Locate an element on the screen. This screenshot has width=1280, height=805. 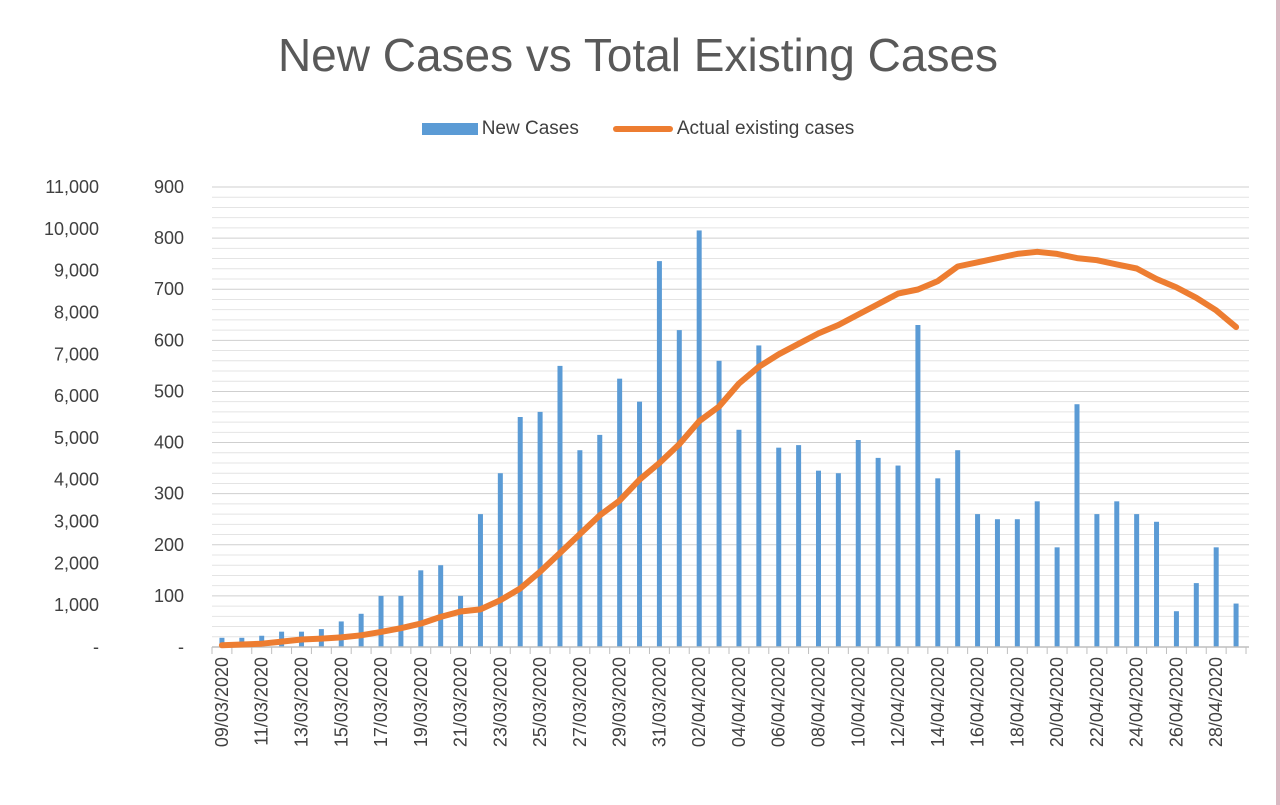
y-tick-label-new-cases: - is located at coordinates (181, 647).